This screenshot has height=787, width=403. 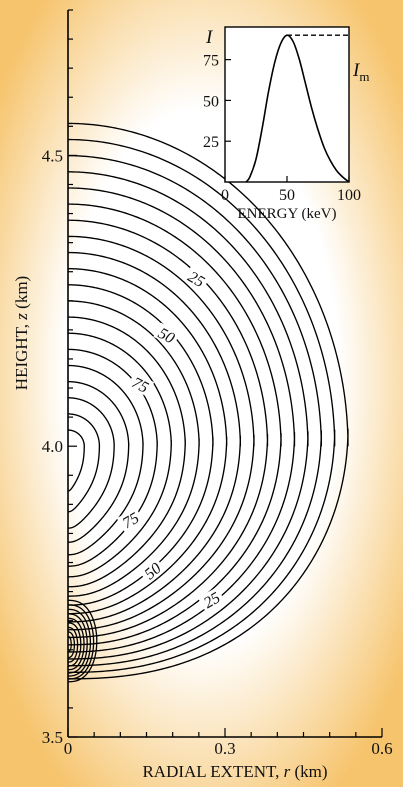 What do you see at coordinates (68, 748) in the screenshot?
I see `main-x-tick-label: 0` at bounding box center [68, 748].